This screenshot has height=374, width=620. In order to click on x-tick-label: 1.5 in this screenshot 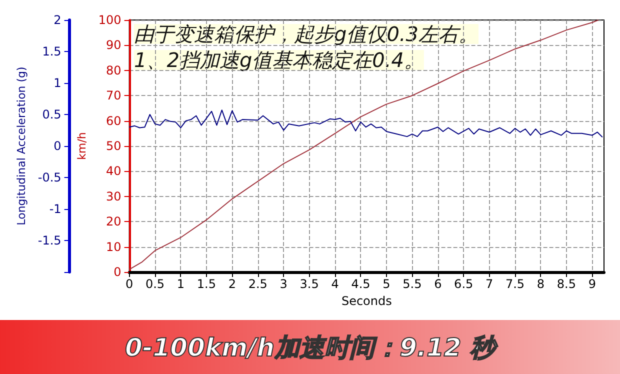, I will do `click(206, 284)`.